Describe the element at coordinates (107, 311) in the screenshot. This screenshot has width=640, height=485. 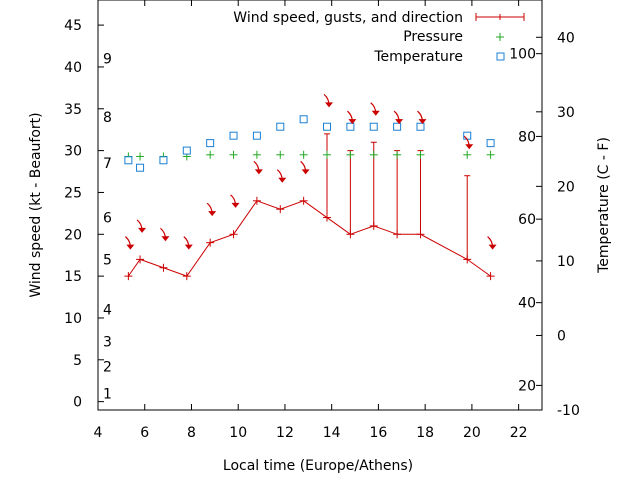
I see `beaufort-label: 4` at that location.